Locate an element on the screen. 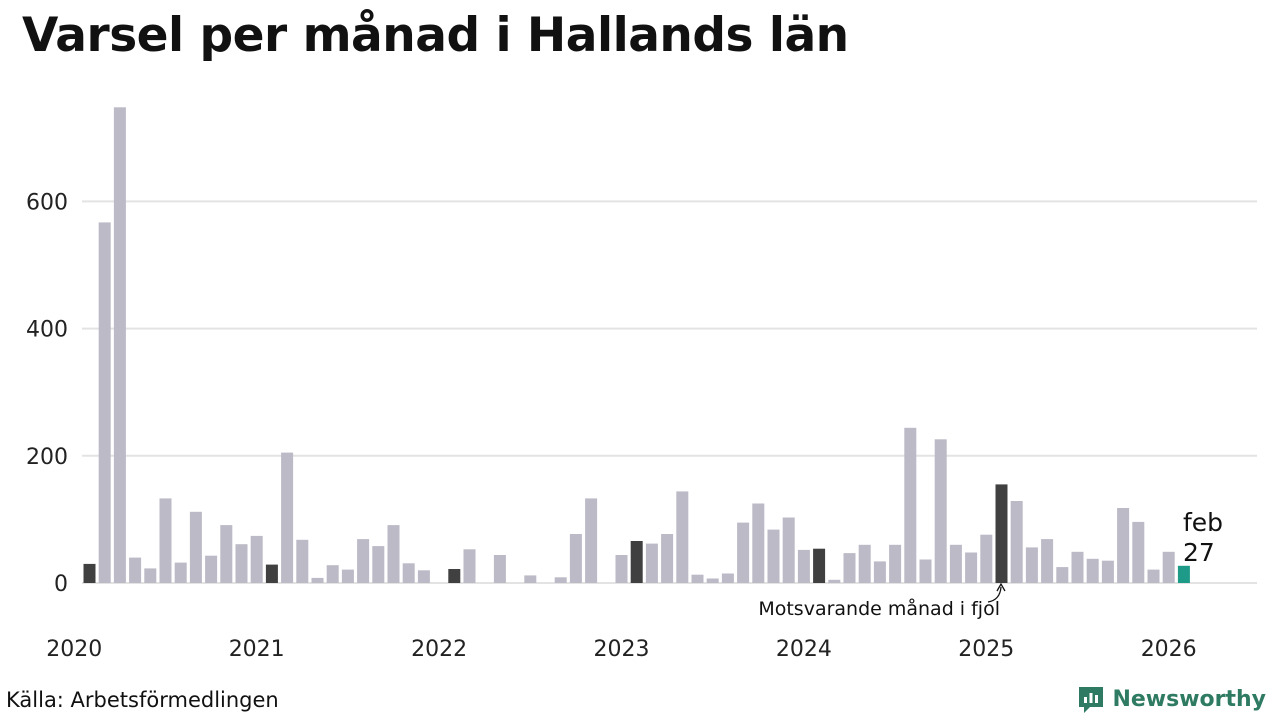 Image resolution: width=1280 pixels, height=720 pixels. y-tick-label: 600 is located at coordinates (47, 202).